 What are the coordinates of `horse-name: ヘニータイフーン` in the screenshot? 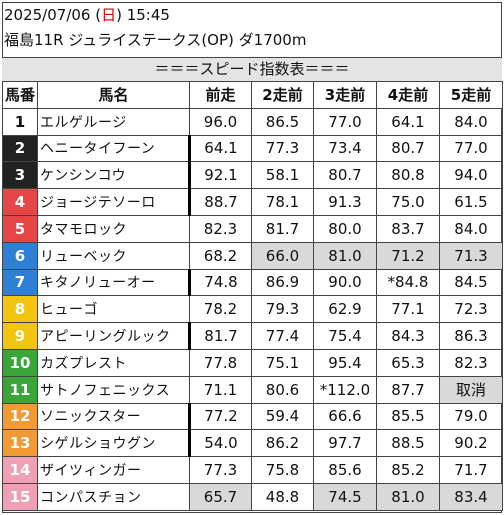 It's located at (114, 148).